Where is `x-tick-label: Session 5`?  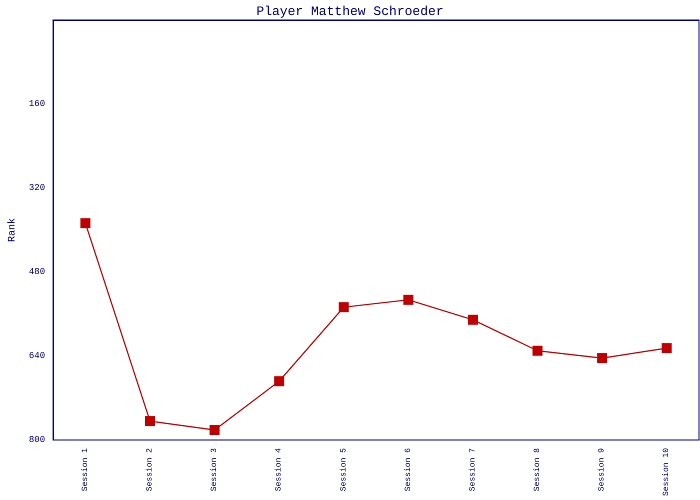 x-tick-label: Session 5 is located at coordinates (343, 470).